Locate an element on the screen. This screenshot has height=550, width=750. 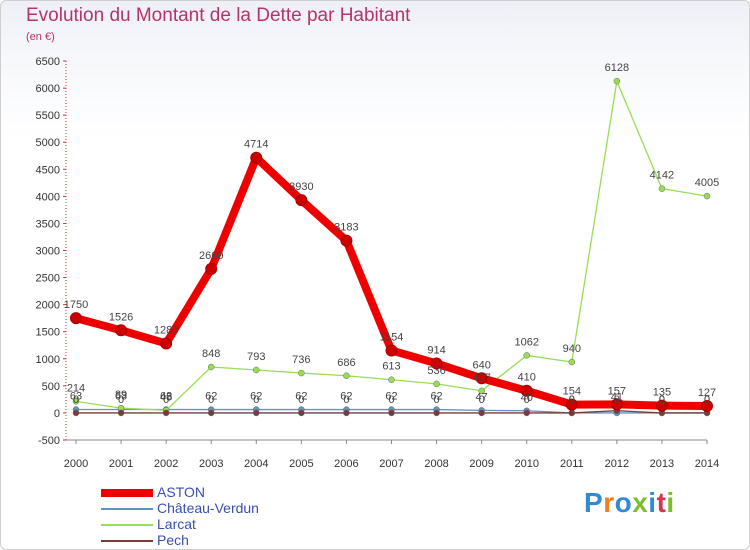
data-label-larcat: 89 is located at coordinates (121, 395).